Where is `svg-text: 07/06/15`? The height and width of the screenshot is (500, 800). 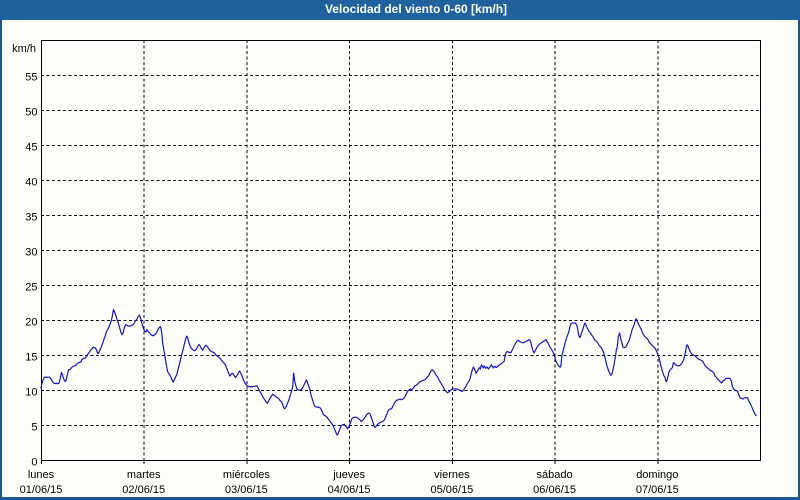 svg-text: 07/06/15 is located at coordinates (657, 490).